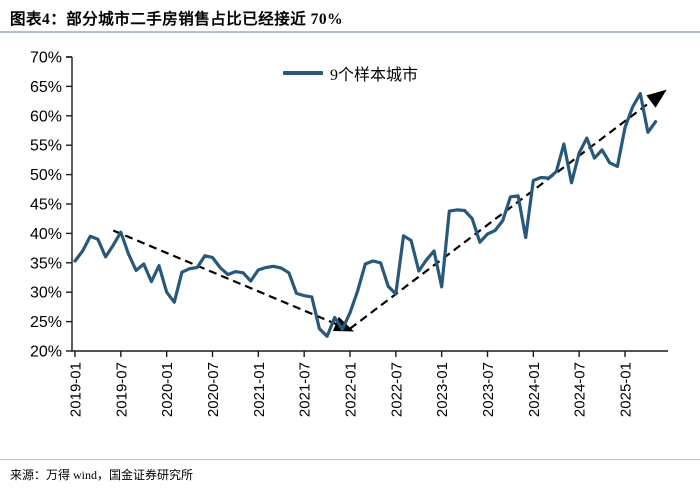 Image resolution: width=700 pixels, height=490 pixels. Describe the element at coordinates (46, 146) in the screenshot. I see `svg-text: 55%` at that location.